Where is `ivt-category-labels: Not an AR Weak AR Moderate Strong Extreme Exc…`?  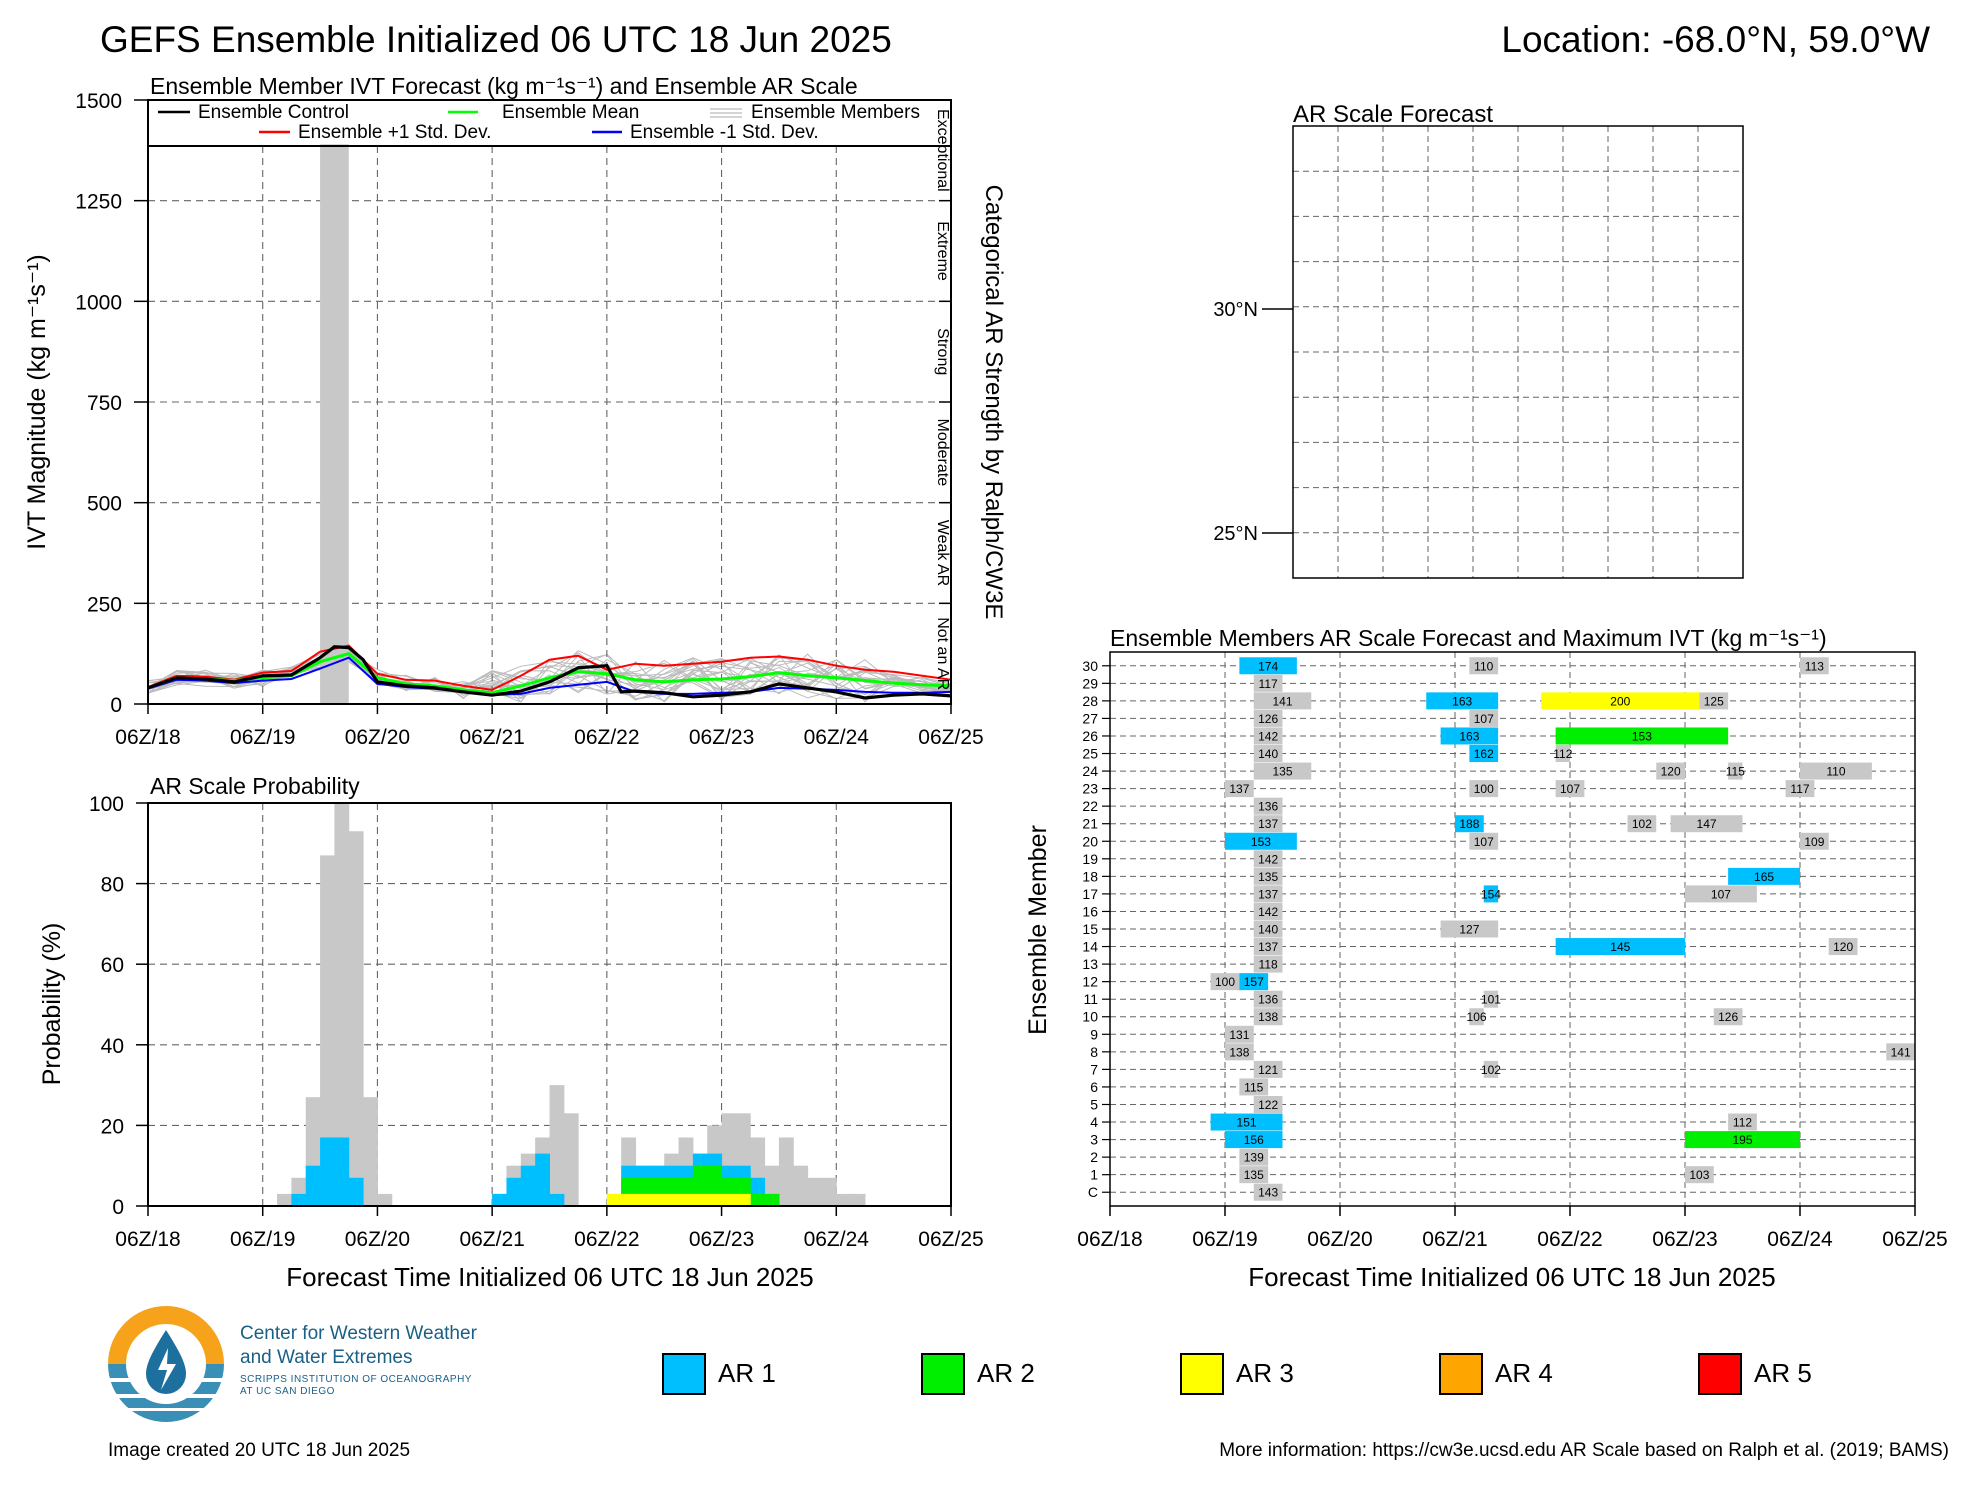 ivt-category-labels: Not an AR Weak AR Moderate Strong Extreme Exc… is located at coordinates (942, 399).